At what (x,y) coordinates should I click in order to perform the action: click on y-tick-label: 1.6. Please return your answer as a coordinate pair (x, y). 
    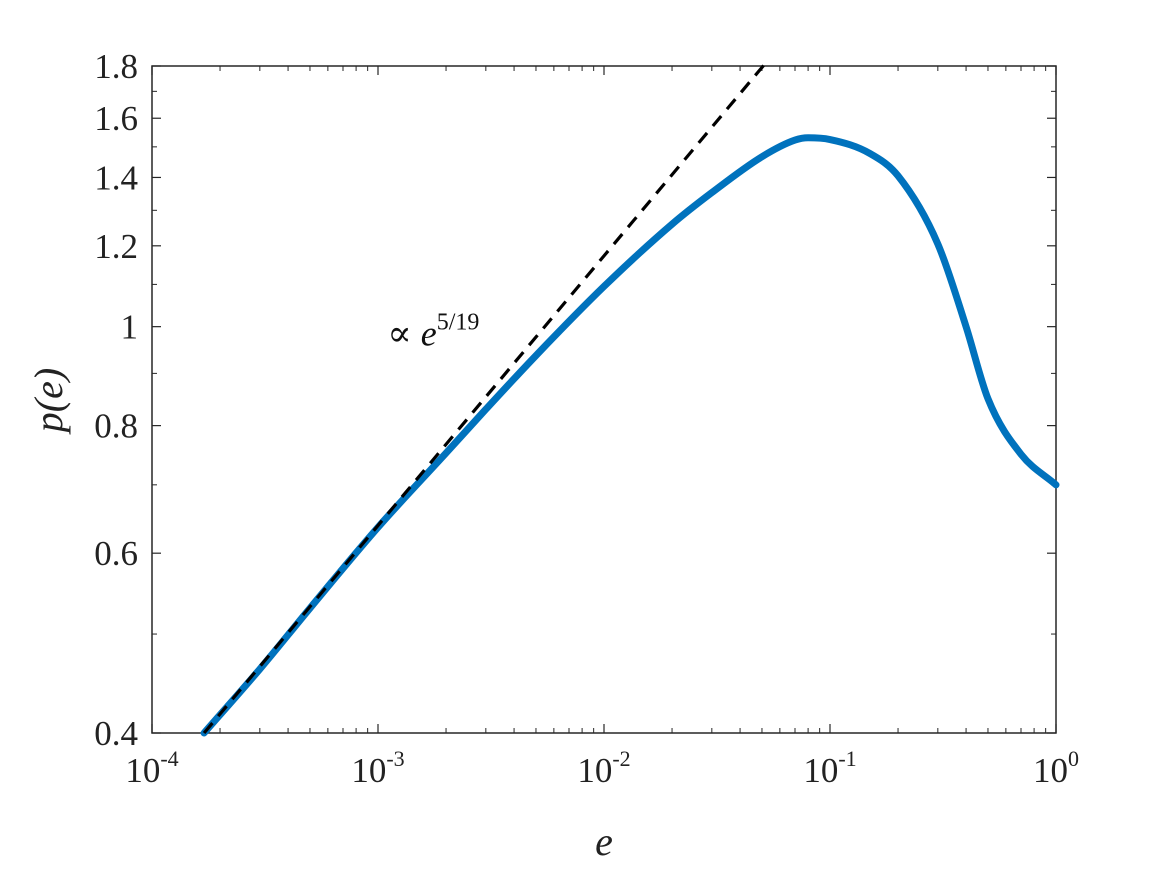
    Looking at the image, I should click on (116, 118).